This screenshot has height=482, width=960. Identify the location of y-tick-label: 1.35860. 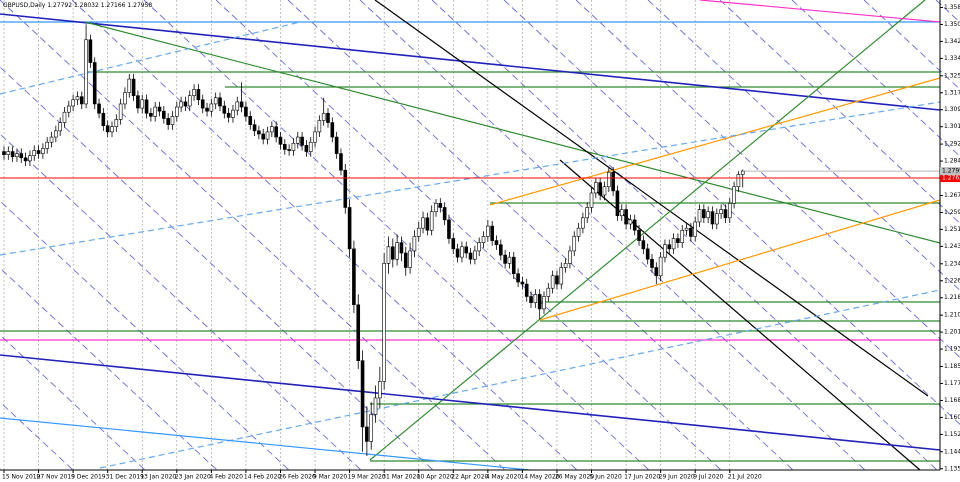
(952, 7).